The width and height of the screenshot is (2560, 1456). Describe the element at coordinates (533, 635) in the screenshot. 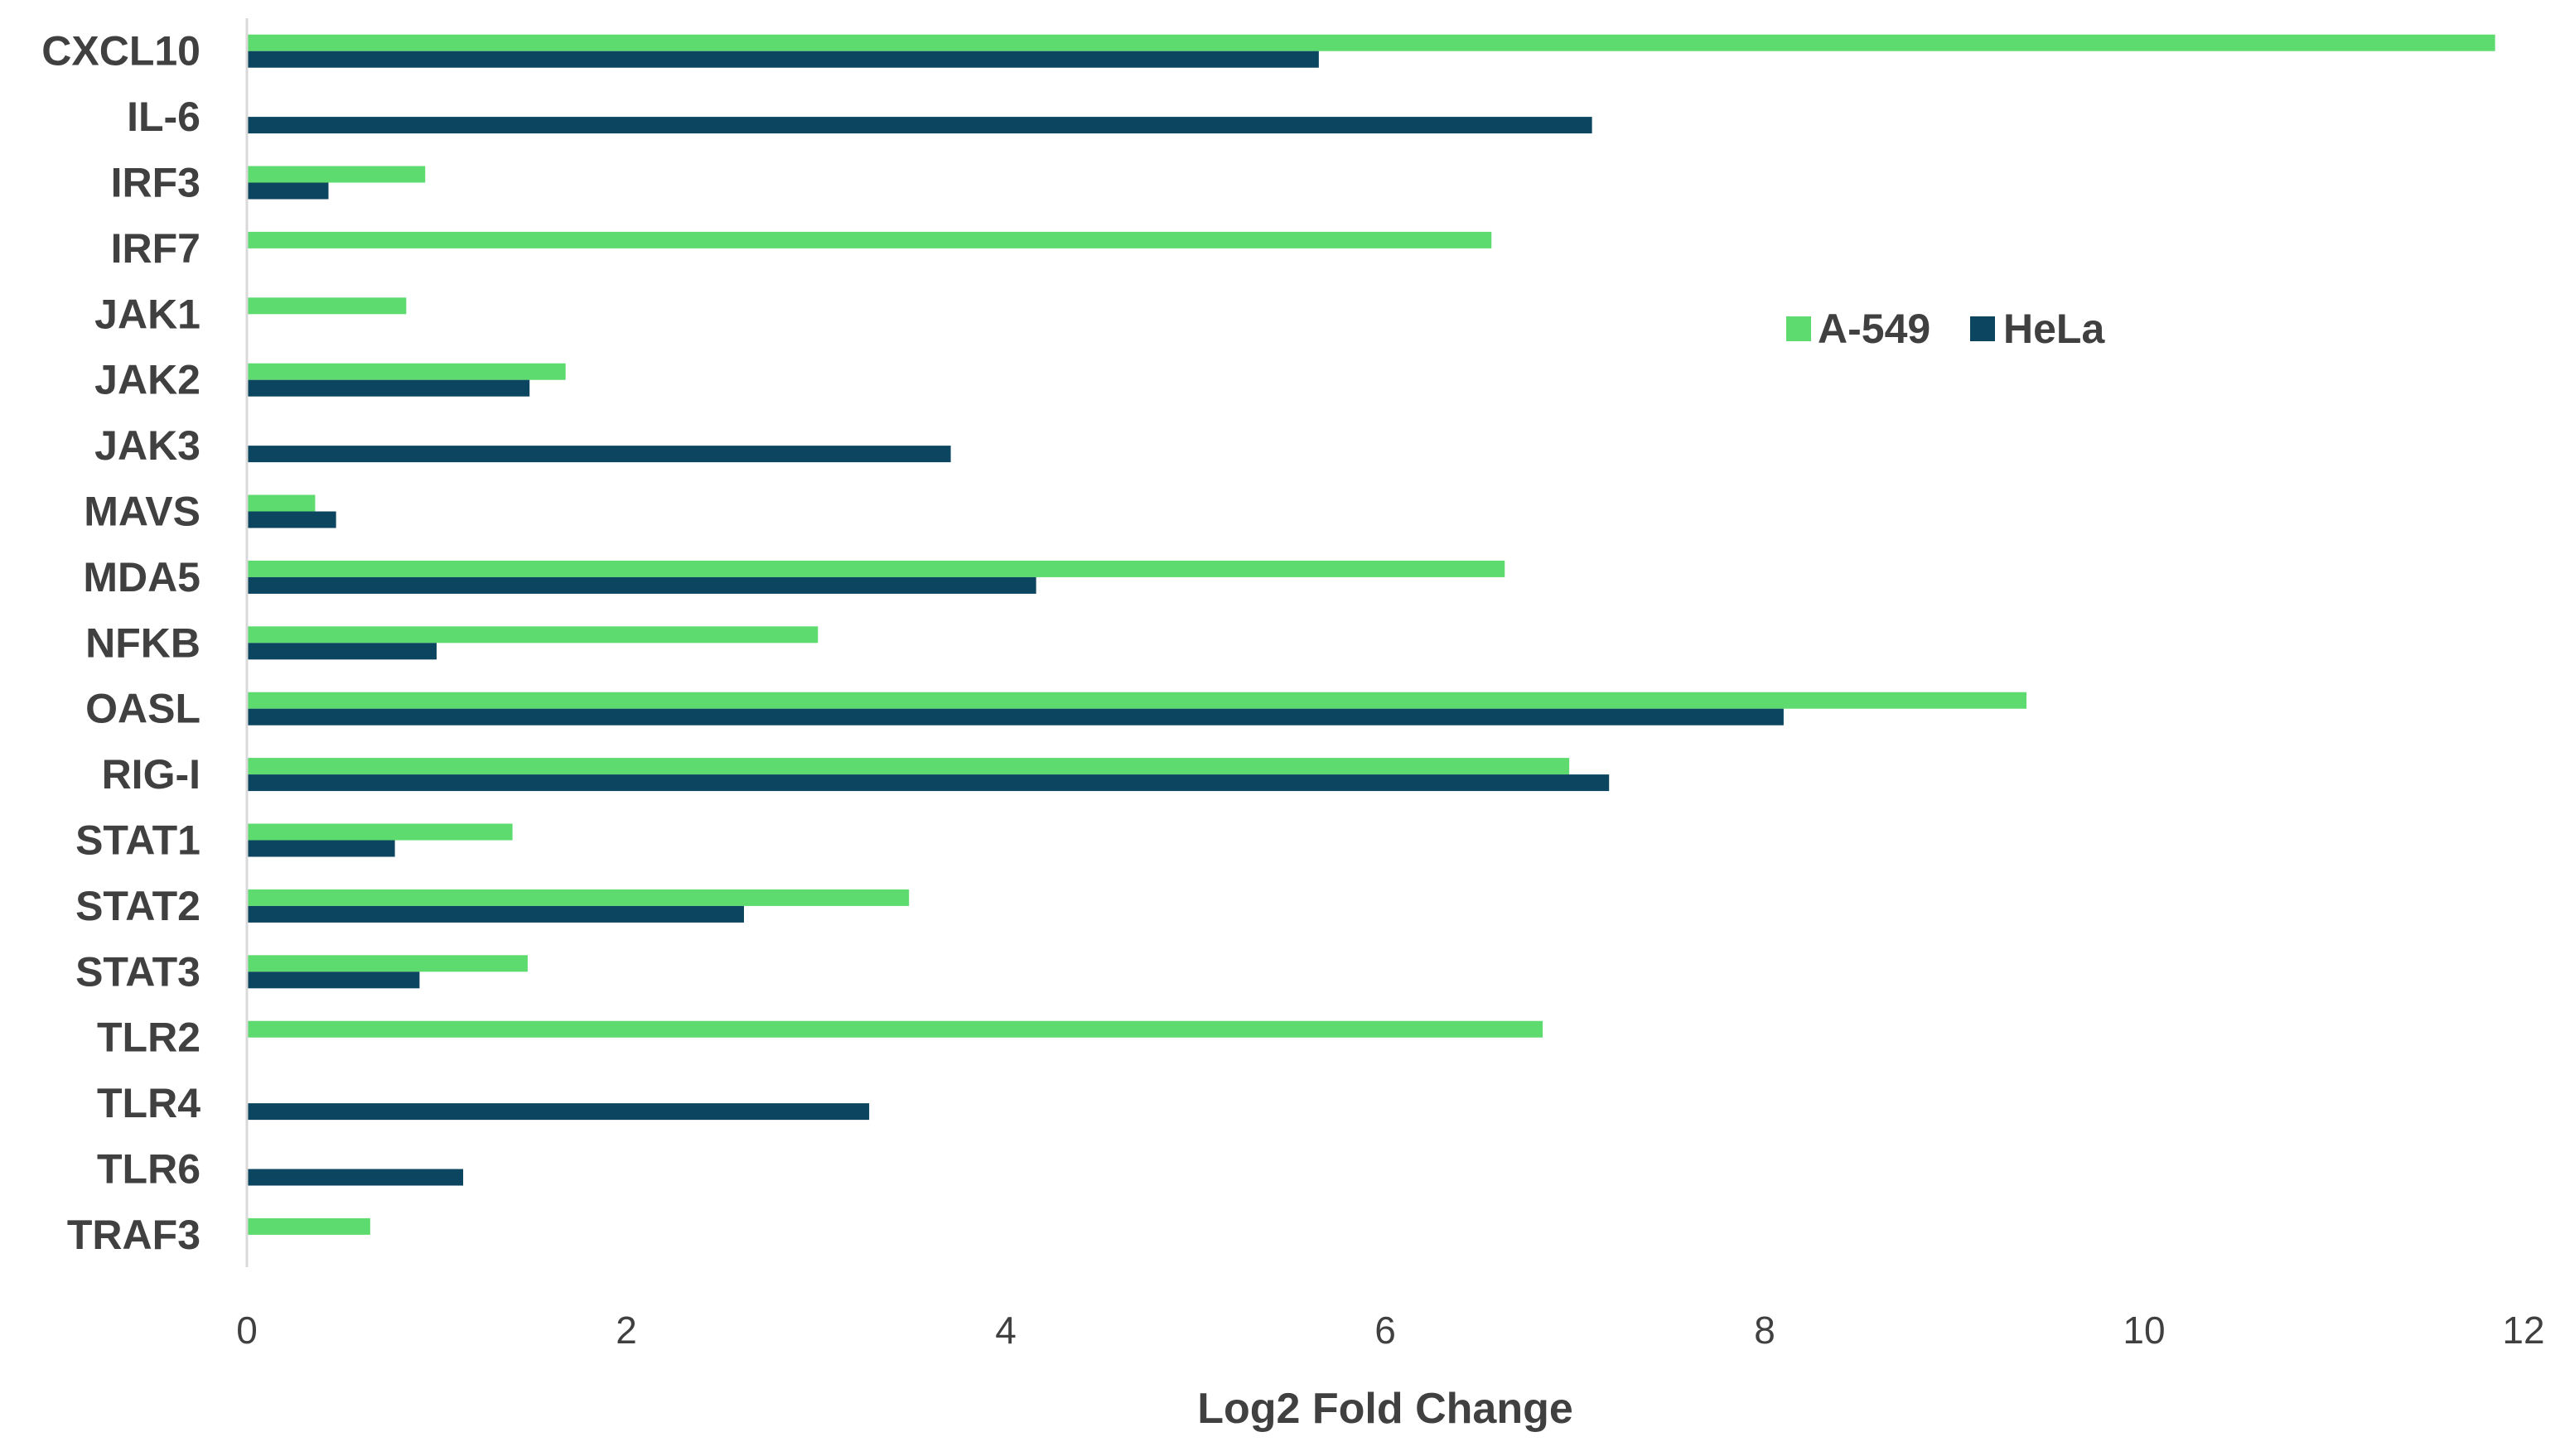

I see `bar-a-549-nfkb` at that location.